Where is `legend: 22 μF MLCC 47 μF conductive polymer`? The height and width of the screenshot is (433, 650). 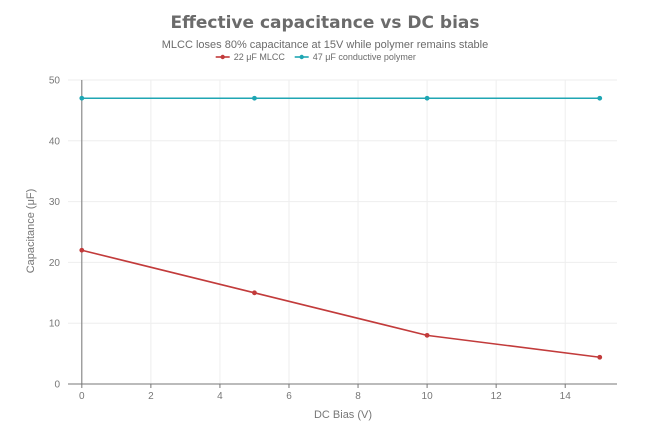
legend: 22 μF MLCC 47 μF conductive polymer is located at coordinates (315, 57).